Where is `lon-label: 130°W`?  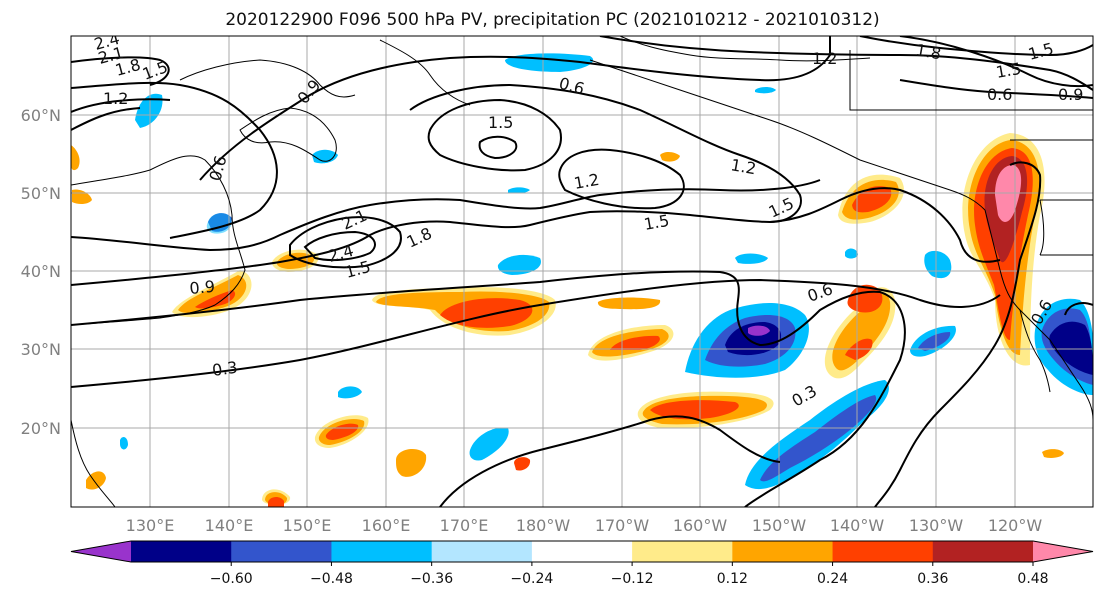 lon-label: 130°W is located at coordinates (936, 525).